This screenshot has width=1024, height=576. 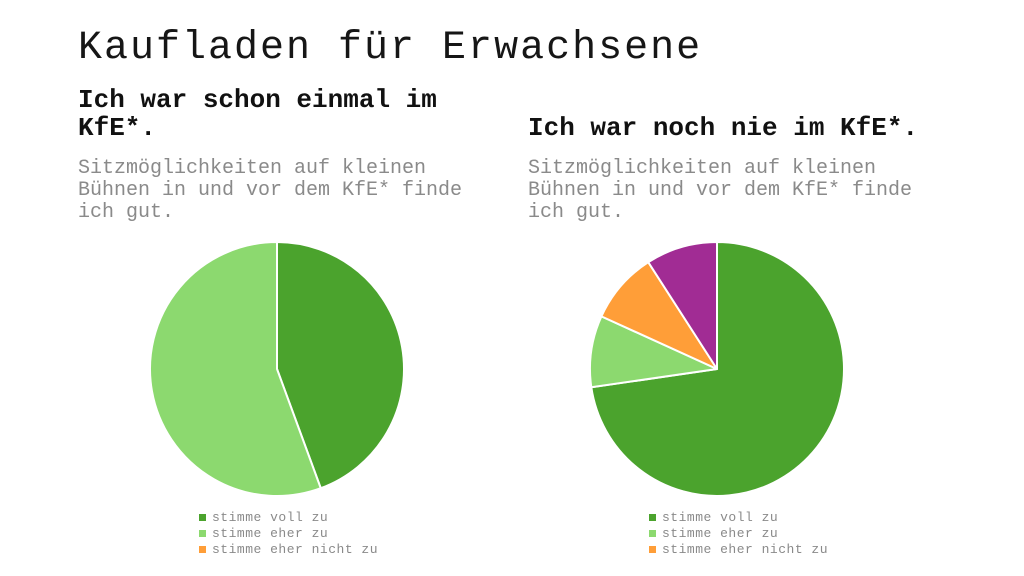 What do you see at coordinates (390, 48) in the screenshot?
I see `slide-title: Kaufladen für Erwachsene` at bounding box center [390, 48].